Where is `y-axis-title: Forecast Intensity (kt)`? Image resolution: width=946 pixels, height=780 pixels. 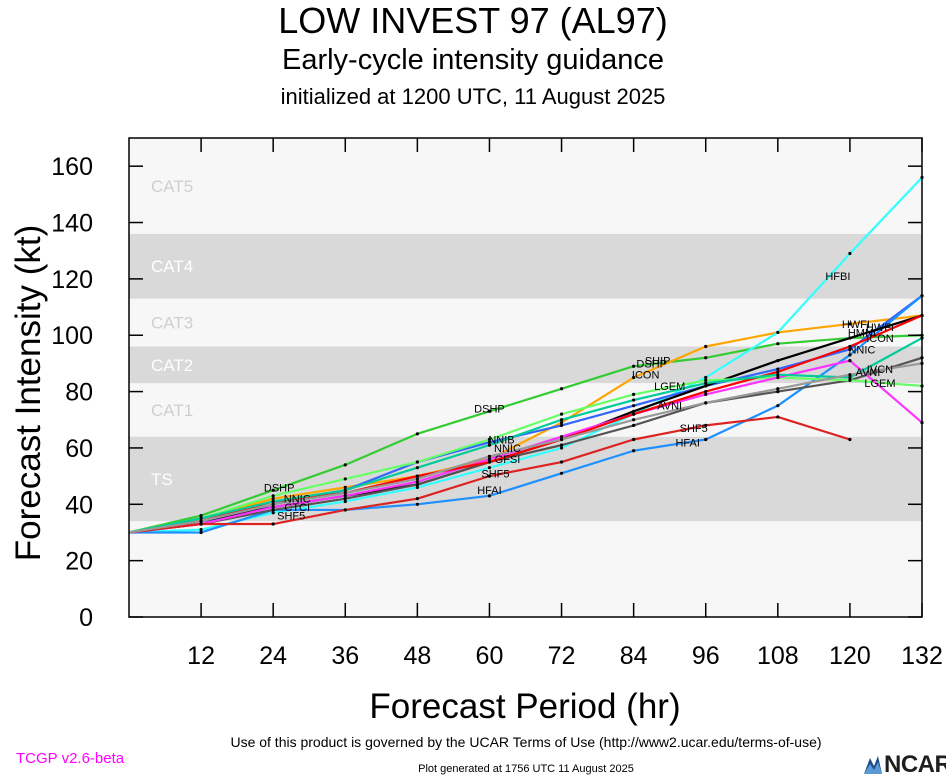 y-axis-title: Forecast Intensity (kt) is located at coordinates (28, 393).